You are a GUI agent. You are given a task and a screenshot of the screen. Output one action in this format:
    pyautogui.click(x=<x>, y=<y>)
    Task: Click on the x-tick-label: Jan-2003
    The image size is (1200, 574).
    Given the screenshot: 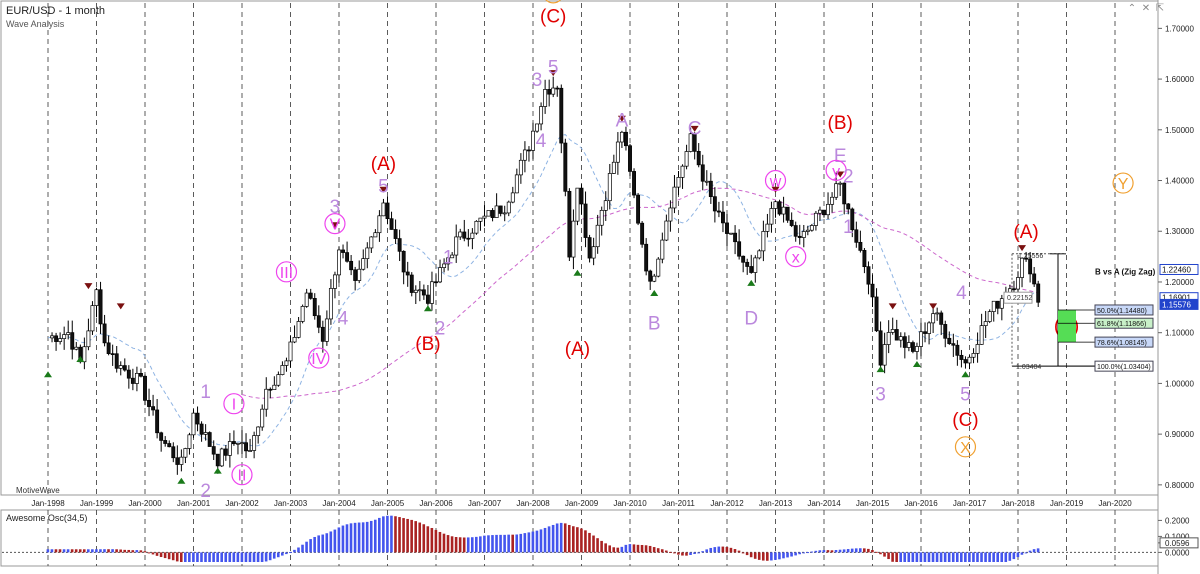 What is the action you would take?
    pyautogui.click(x=291, y=503)
    